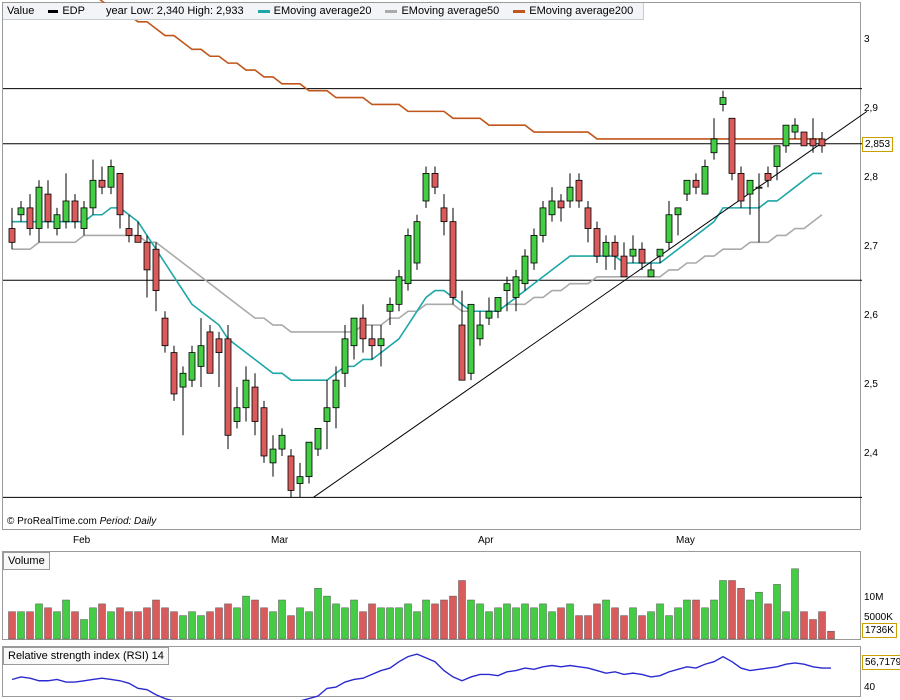  What do you see at coordinates (867, 40) in the screenshot?
I see `y-tick-label: 3` at bounding box center [867, 40].